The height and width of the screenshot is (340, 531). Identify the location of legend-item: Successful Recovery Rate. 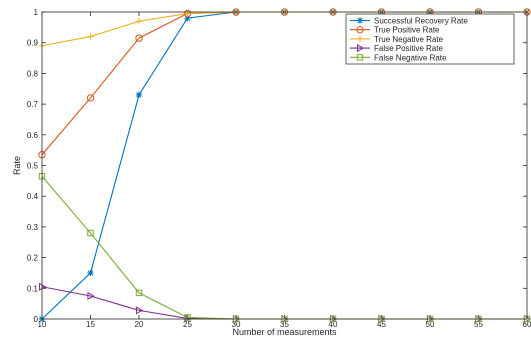
(409, 21).